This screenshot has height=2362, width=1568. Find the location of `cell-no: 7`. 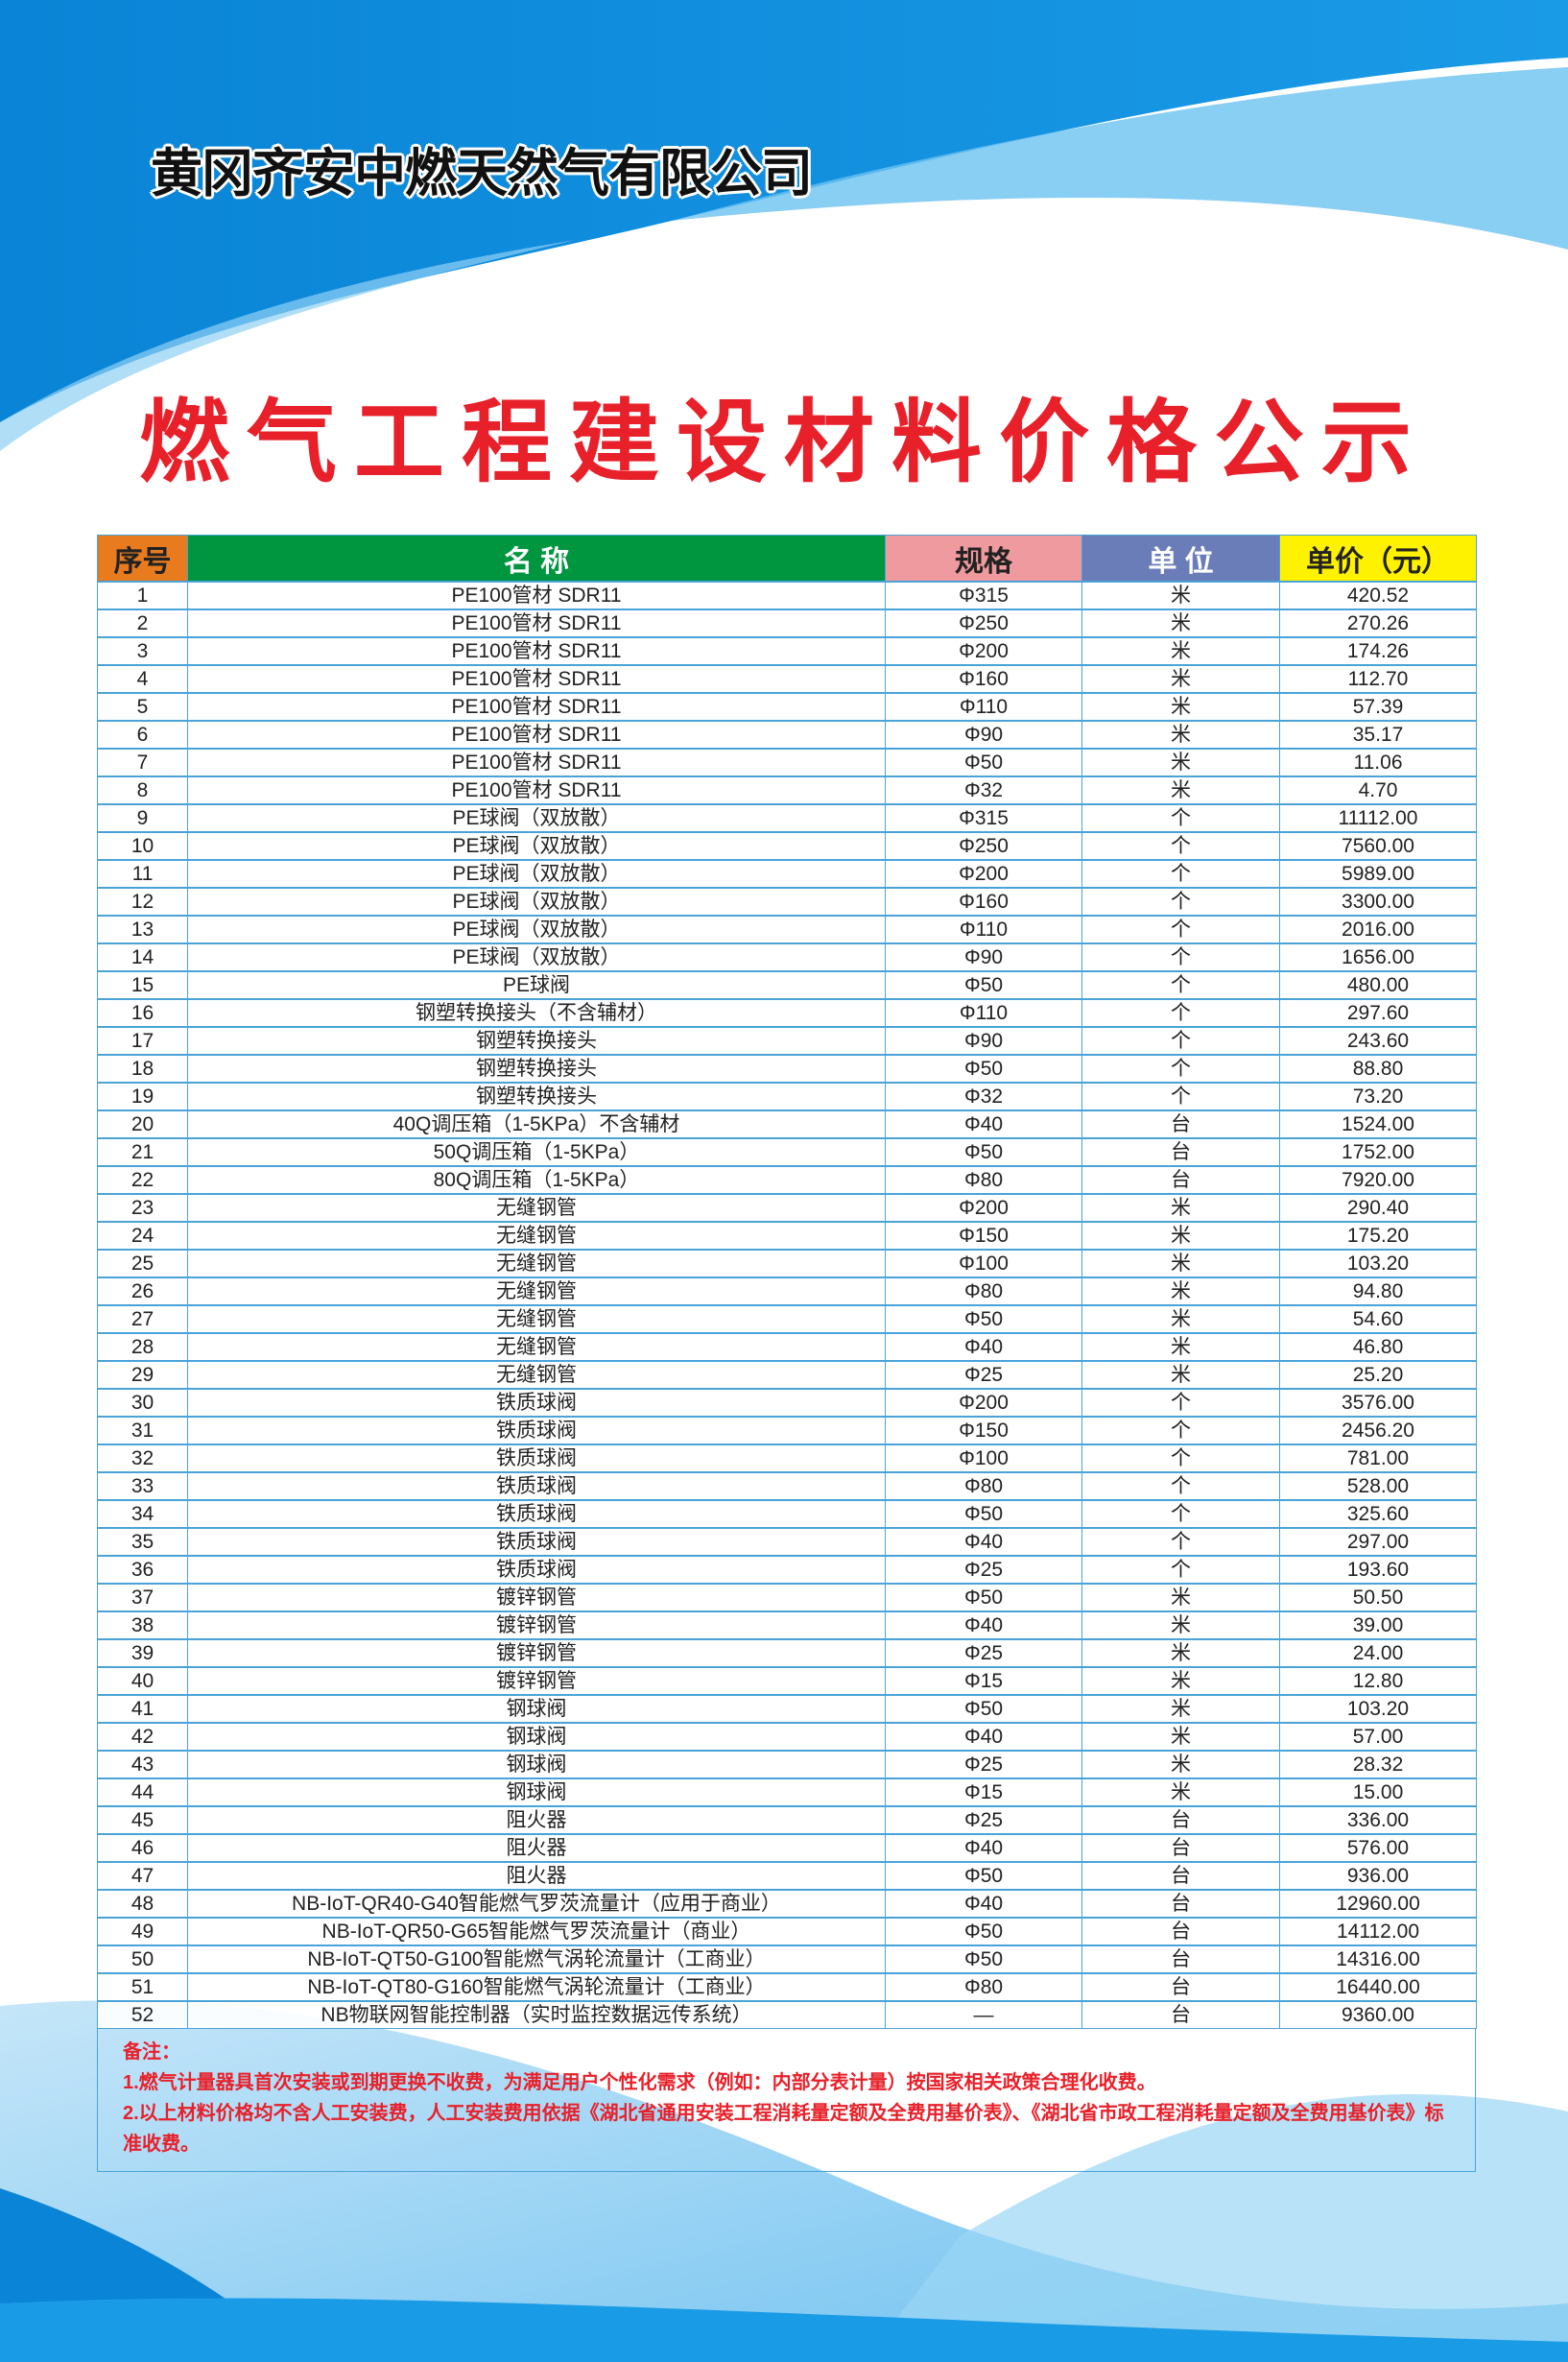

cell-no: 7 is located at coordinates (142, 762).